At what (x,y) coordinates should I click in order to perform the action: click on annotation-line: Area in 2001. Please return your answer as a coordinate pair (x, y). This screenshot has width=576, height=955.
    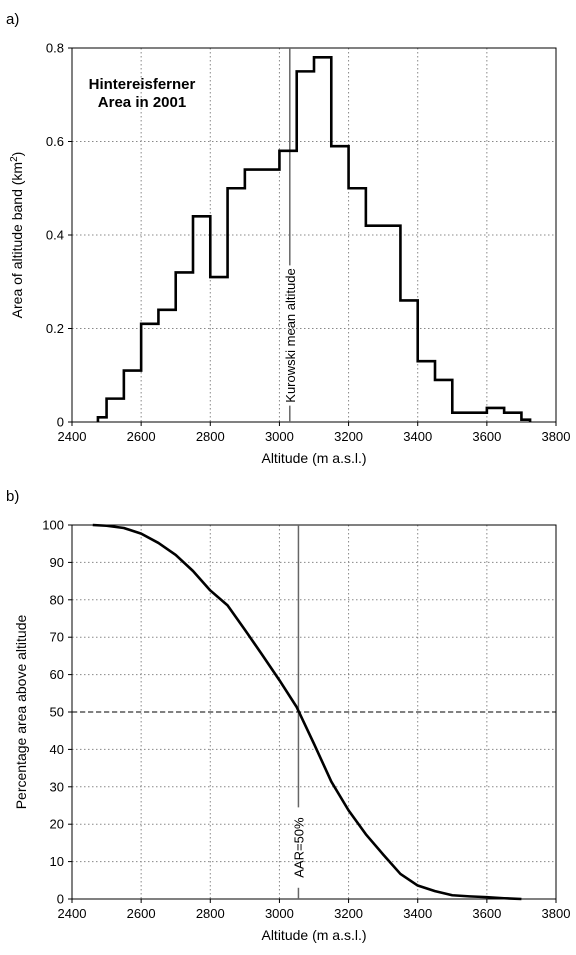
    Looking at the image, I should click on (142, 102).